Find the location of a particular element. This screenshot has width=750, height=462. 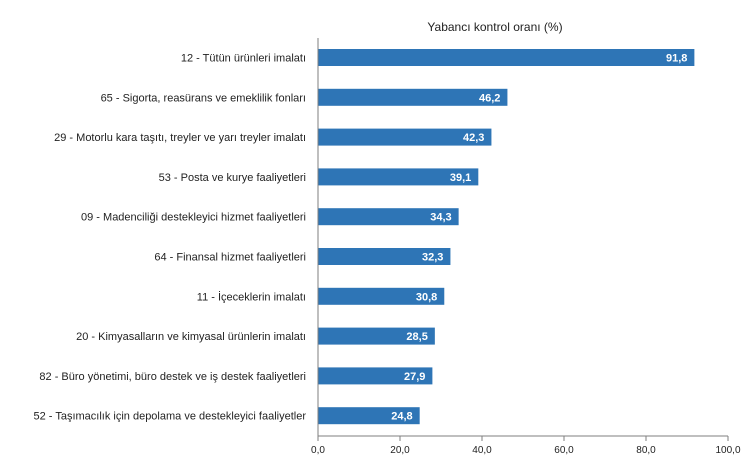

bar-value-label: 32,3 is located at coordinates (432, 258).